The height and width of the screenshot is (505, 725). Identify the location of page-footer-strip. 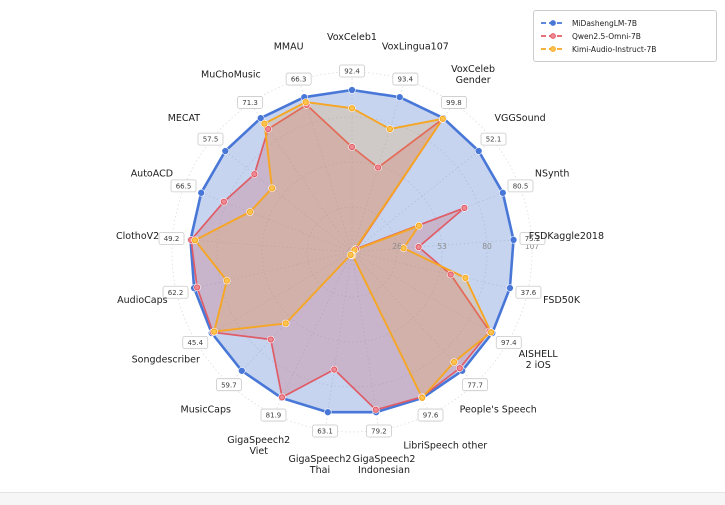
(362, 498).